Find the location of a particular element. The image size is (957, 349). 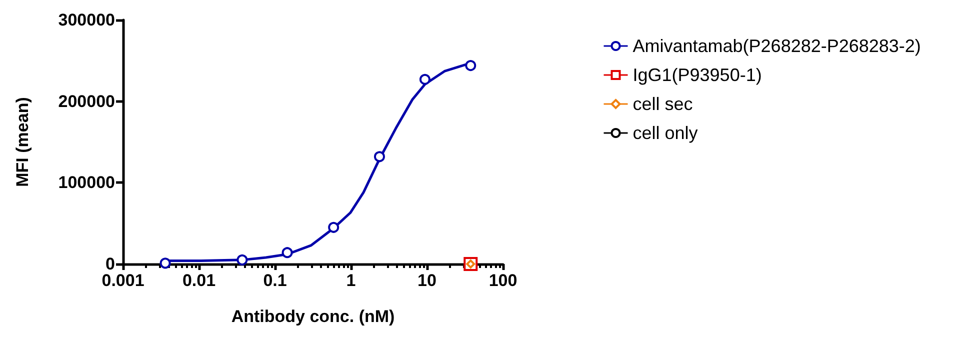

x-tick-label: 100 is located at coordinates (503, 280).